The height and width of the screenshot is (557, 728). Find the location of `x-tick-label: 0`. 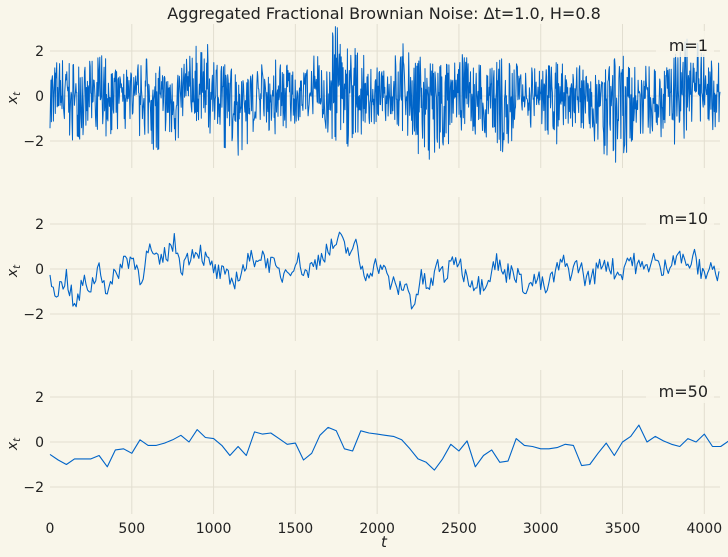

x-tick-label: 0 is located at coordinates (50, 529).